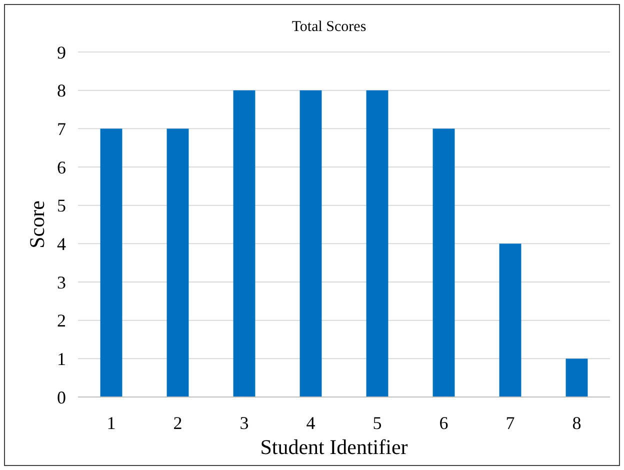 The width and height of the screenshot is (624, 470). Describe the element at coordinates (334, 447) in the screenshot. I see `x-axis-title: Student Identifier` at that location.